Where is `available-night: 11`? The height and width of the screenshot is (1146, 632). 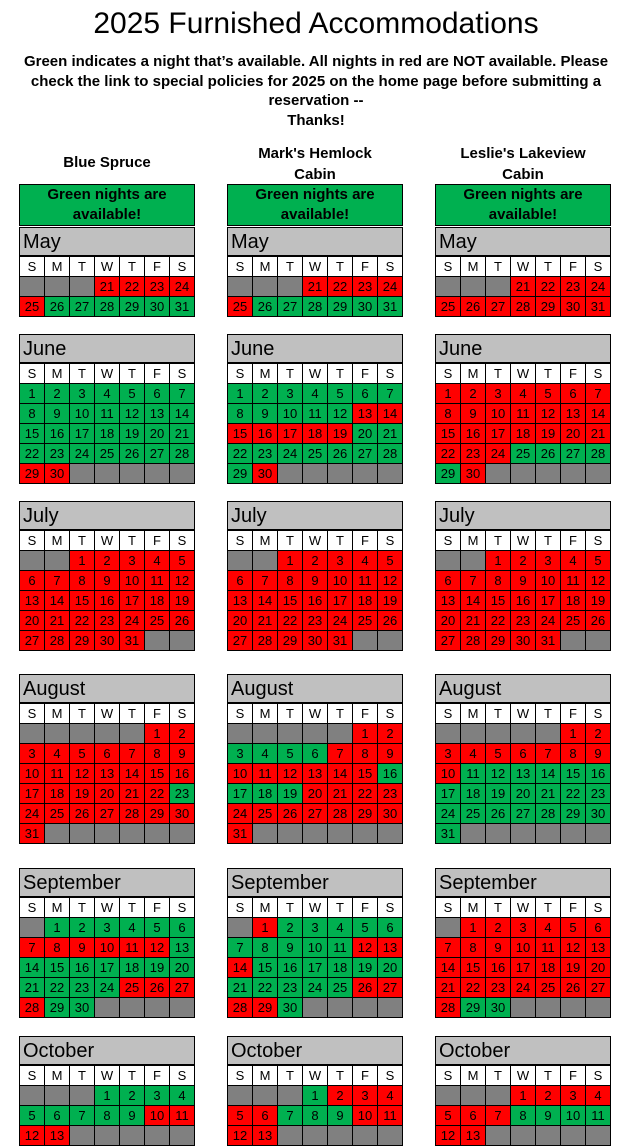 available-night: 11 is located at coordinates (598, 1116).